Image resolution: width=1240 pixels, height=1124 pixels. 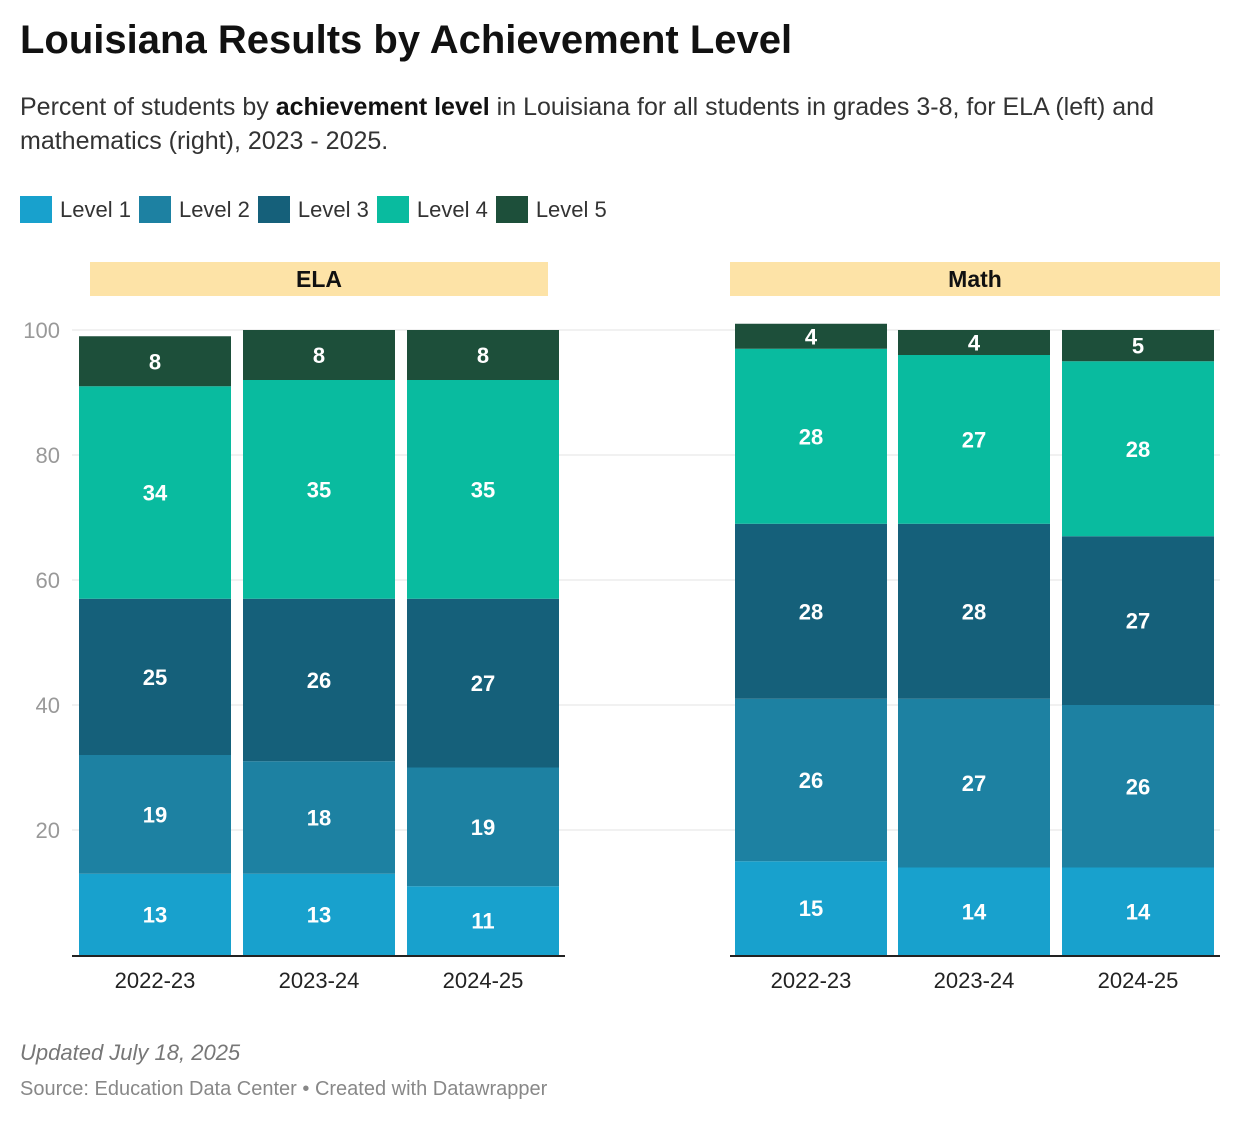 What do you see at coordinates (148, 107) in the screenshot?
I see `subtitle-text: Percent of students by` at bounding box center [148, 107].